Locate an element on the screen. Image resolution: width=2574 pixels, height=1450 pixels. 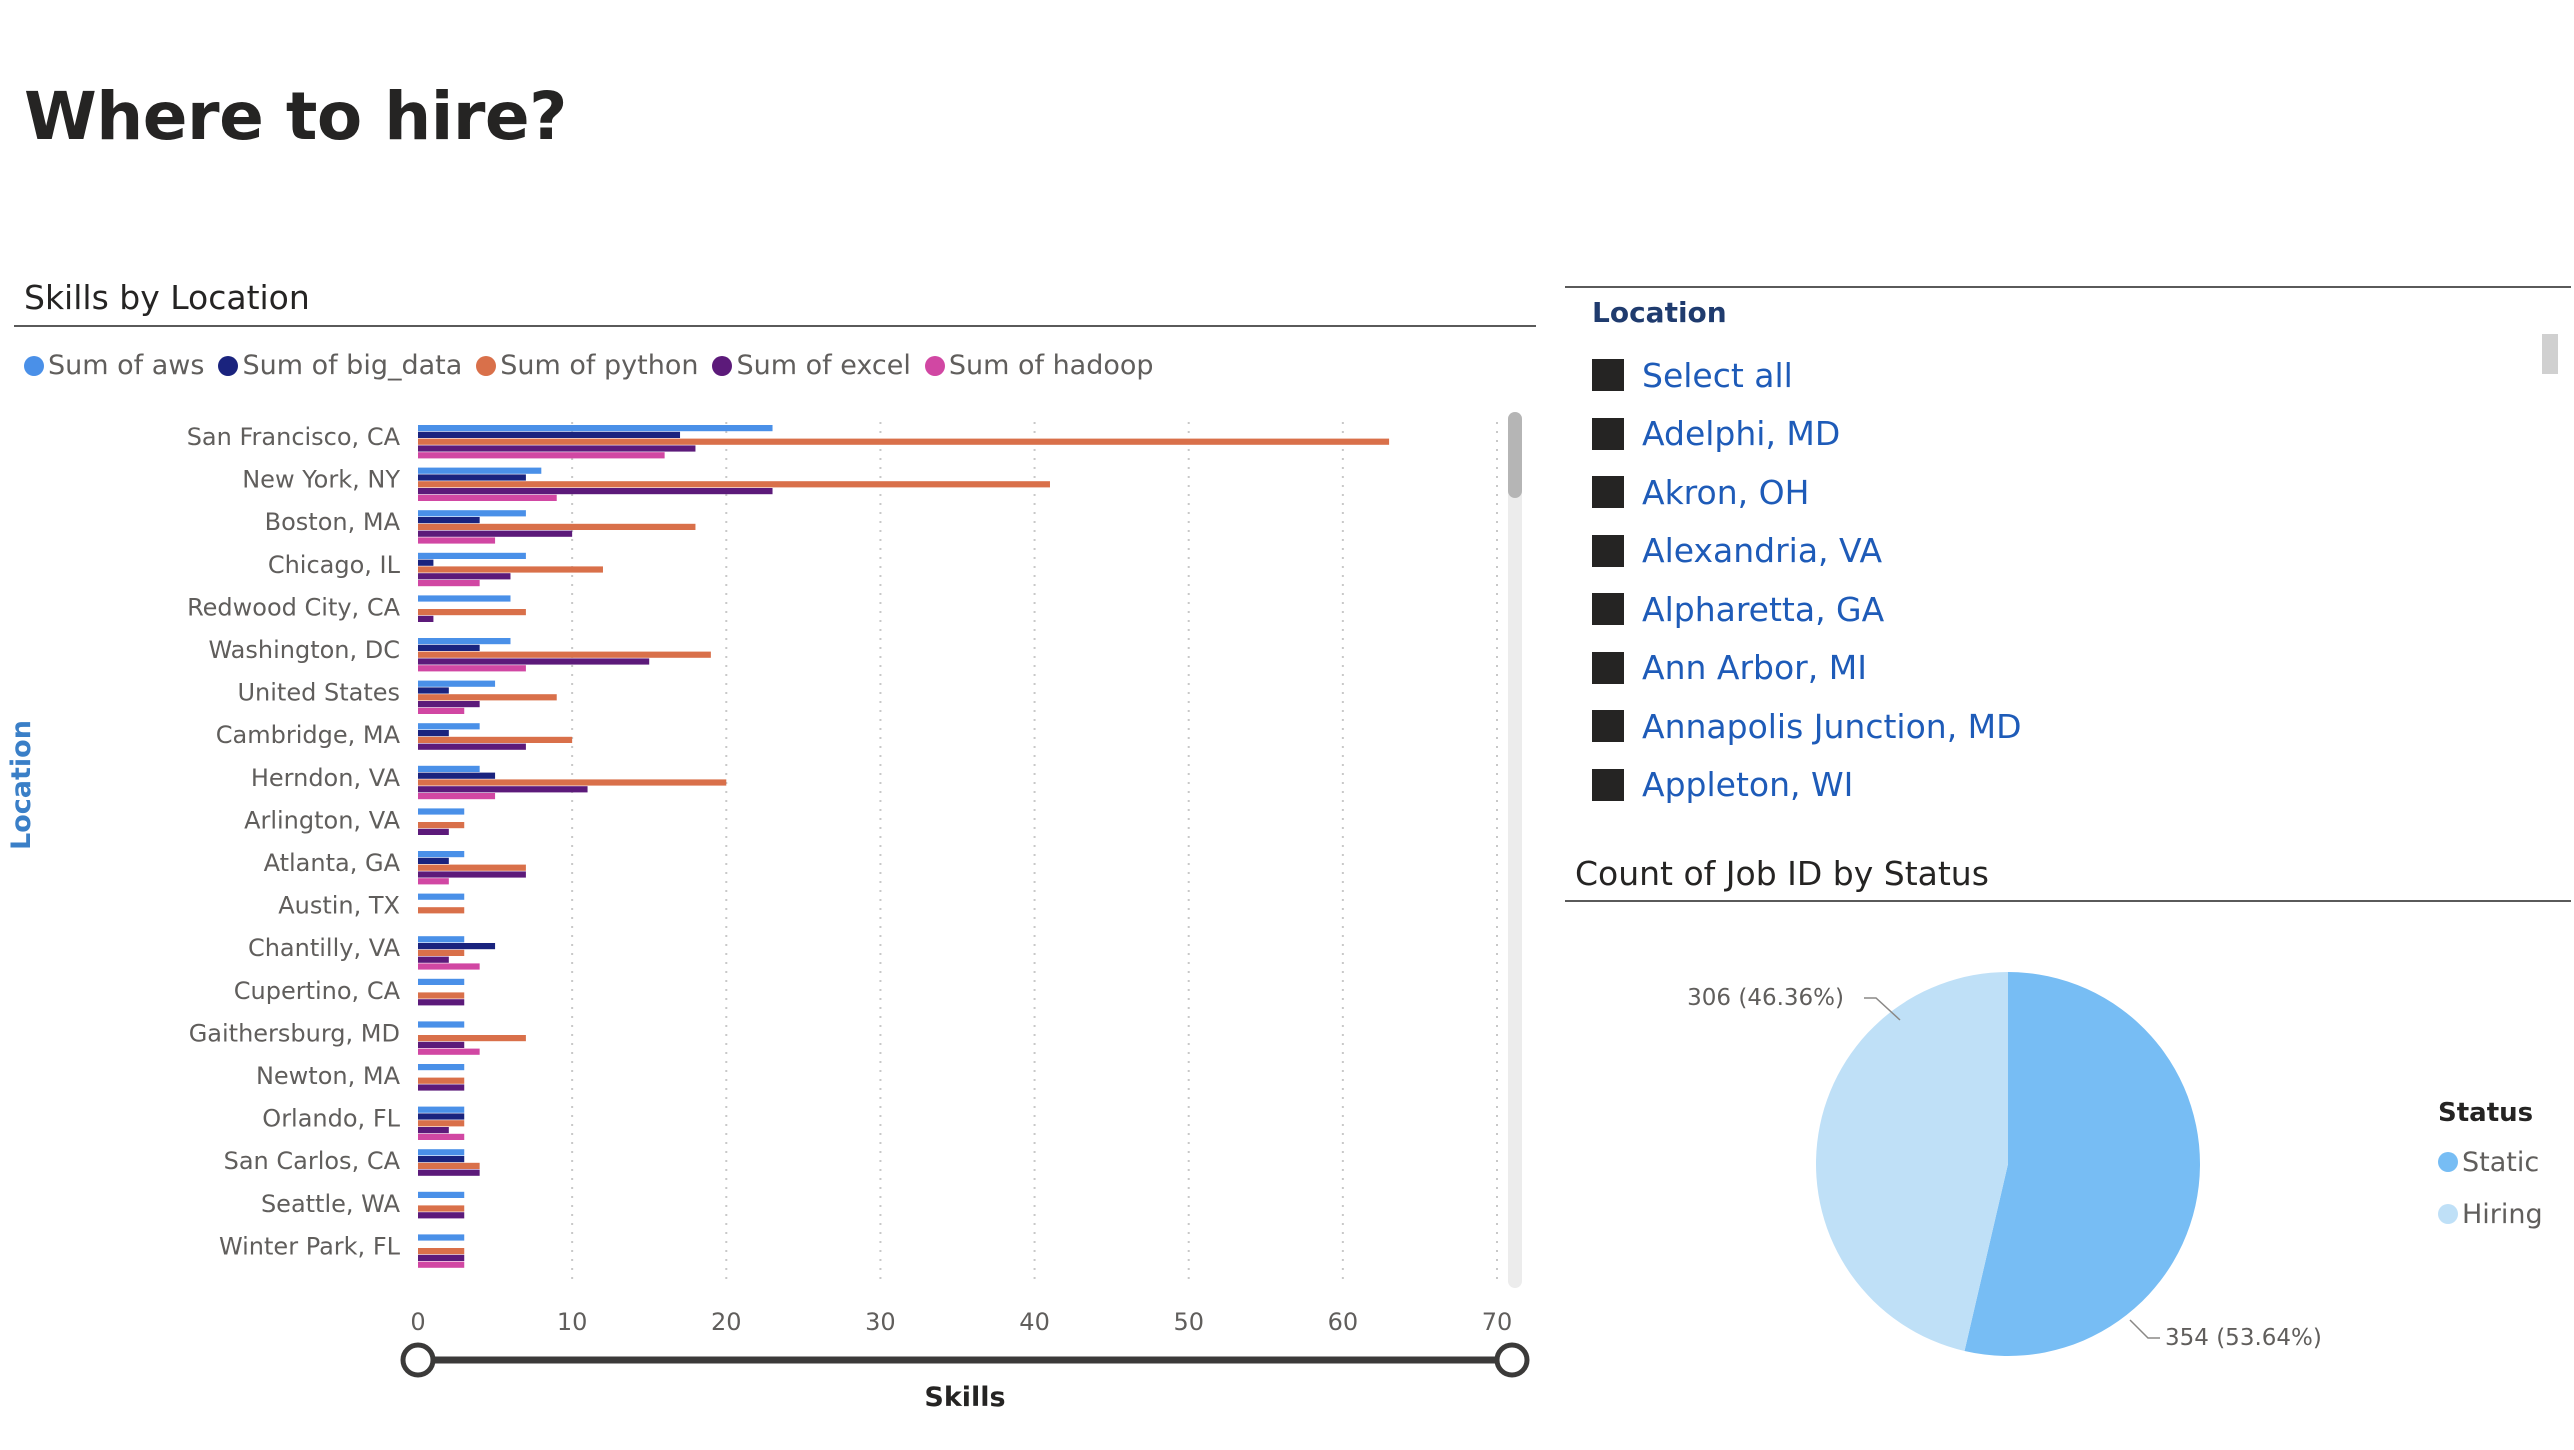
range-slider-start-handle is located at coordinates (418, 1360).